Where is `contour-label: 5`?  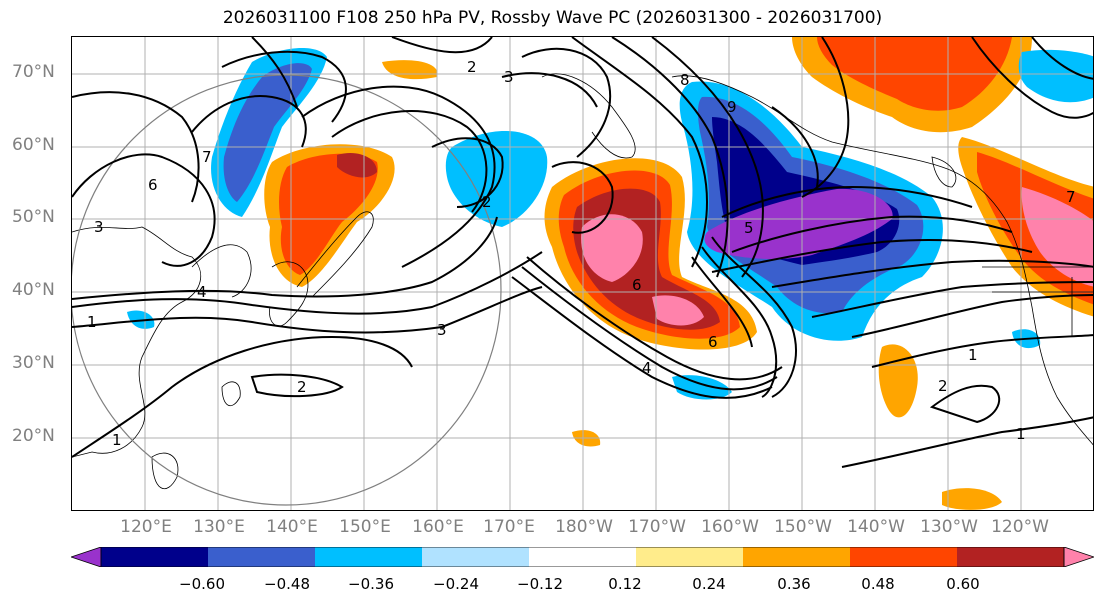 contour-label: 5 is located at coordinates (749, 228).